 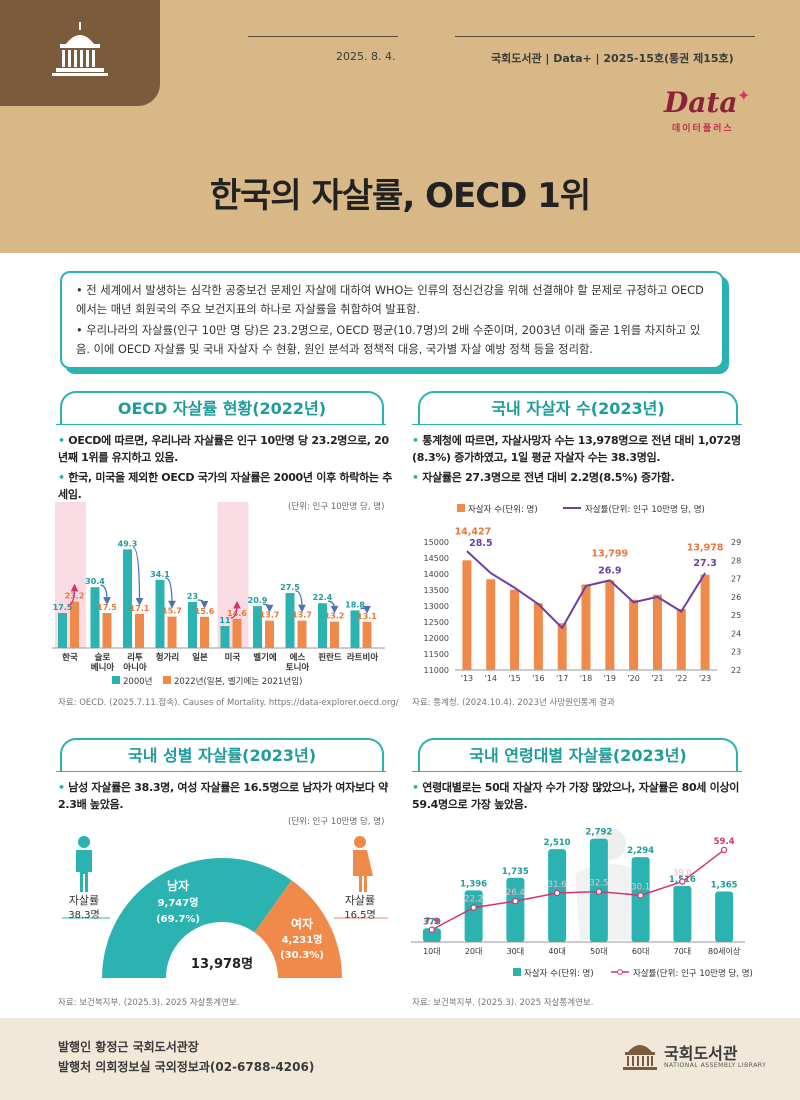 What do you see at coordinates (548, 477) in the screenshot?
I see `domestic-bullet-text-2: 자살률은 27.3명으로 전년 대비 2.2명(8.5%) 증가함.` at bounding box center [548, 477].